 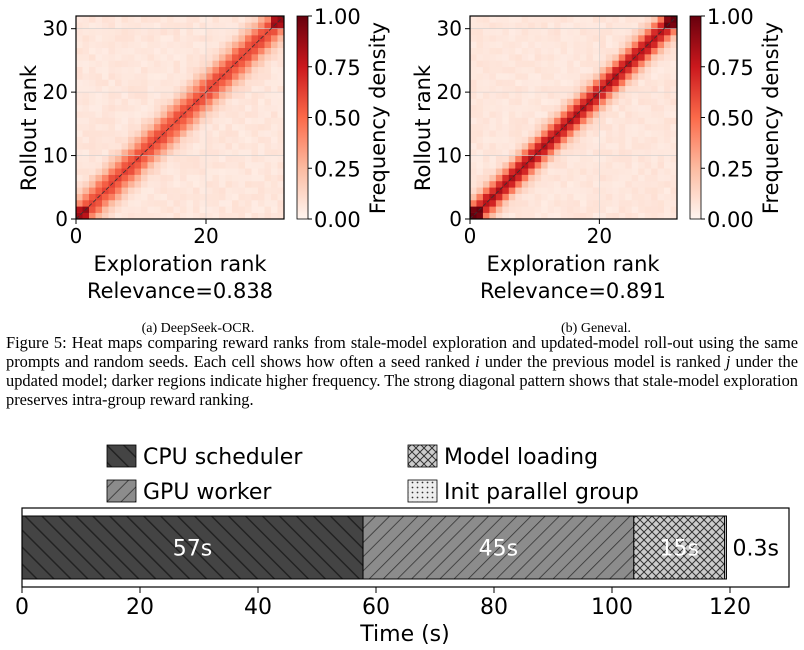 What do you see at coordinates (400, 547) in the screenshot?
I see `stacked-bars: 57s 45s 15s 0.3s` at bounding box center [400, 547].